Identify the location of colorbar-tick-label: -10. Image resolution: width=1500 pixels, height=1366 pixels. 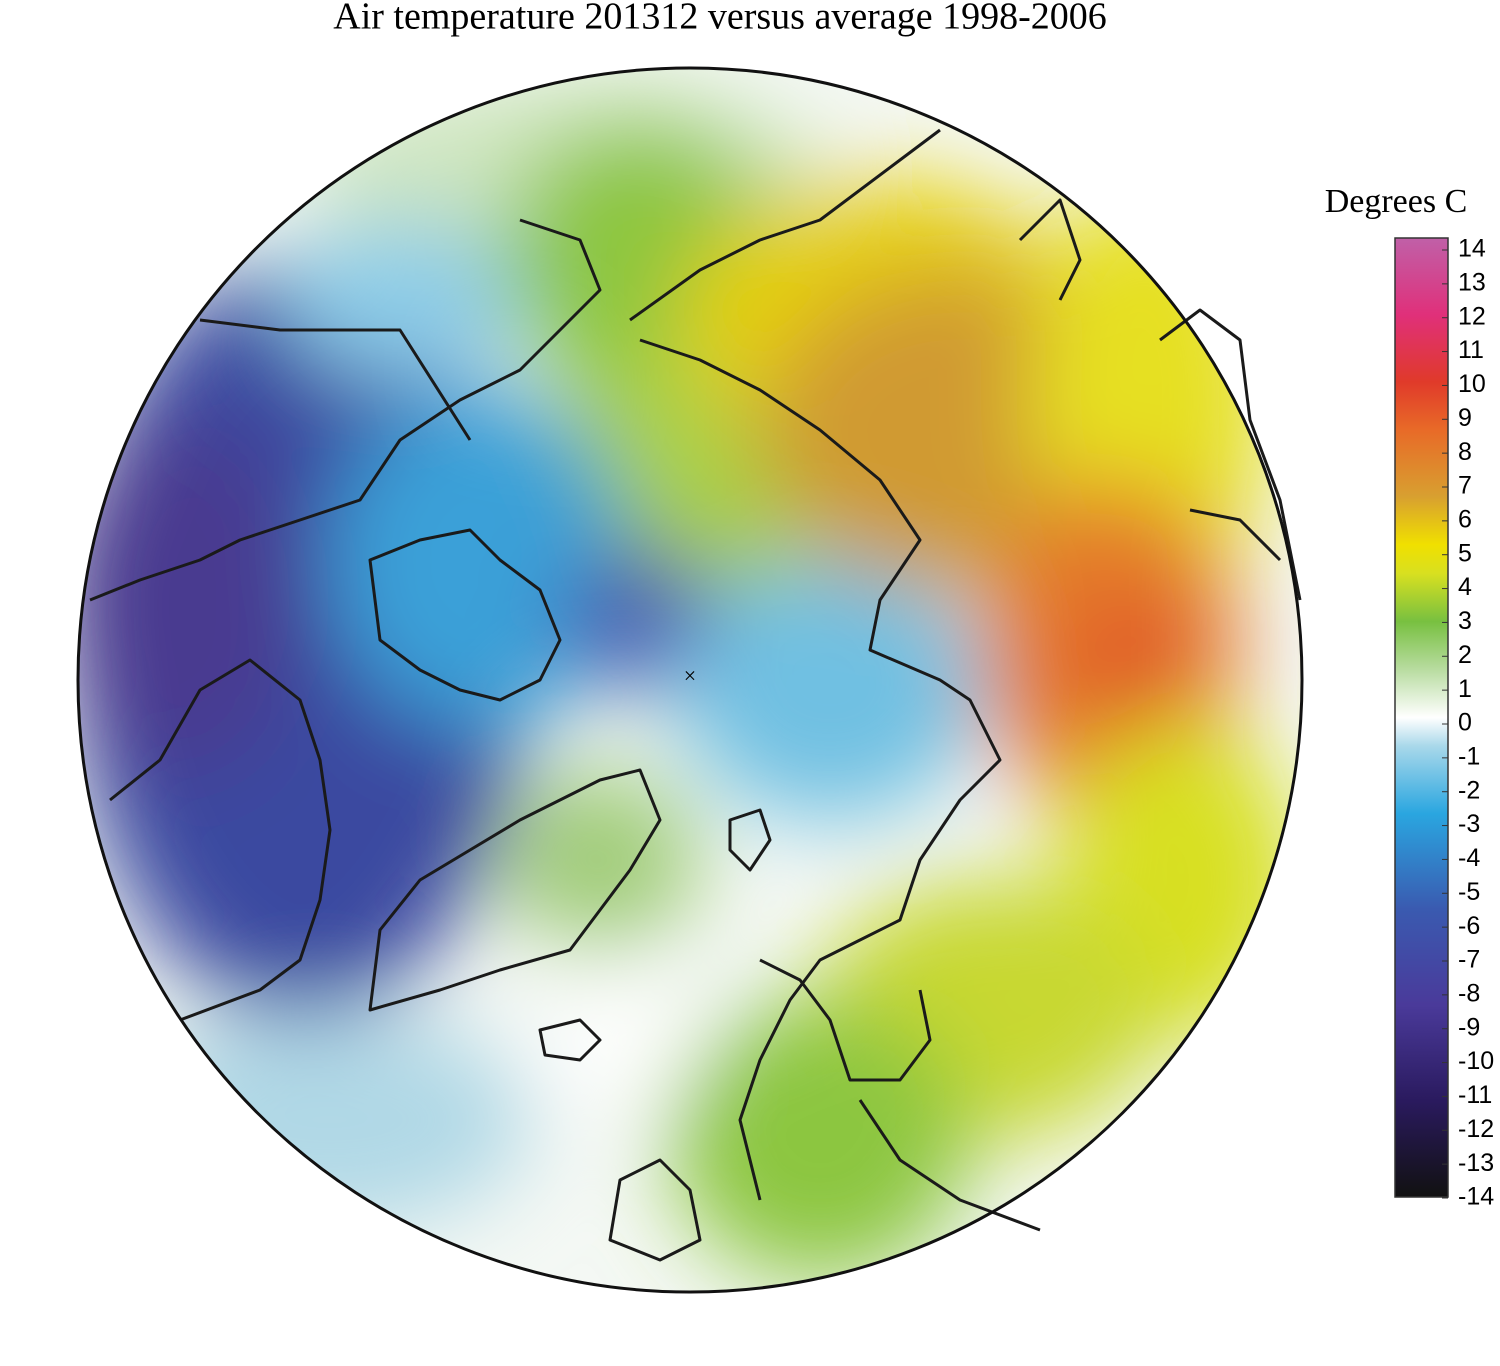
(1476, 1061).